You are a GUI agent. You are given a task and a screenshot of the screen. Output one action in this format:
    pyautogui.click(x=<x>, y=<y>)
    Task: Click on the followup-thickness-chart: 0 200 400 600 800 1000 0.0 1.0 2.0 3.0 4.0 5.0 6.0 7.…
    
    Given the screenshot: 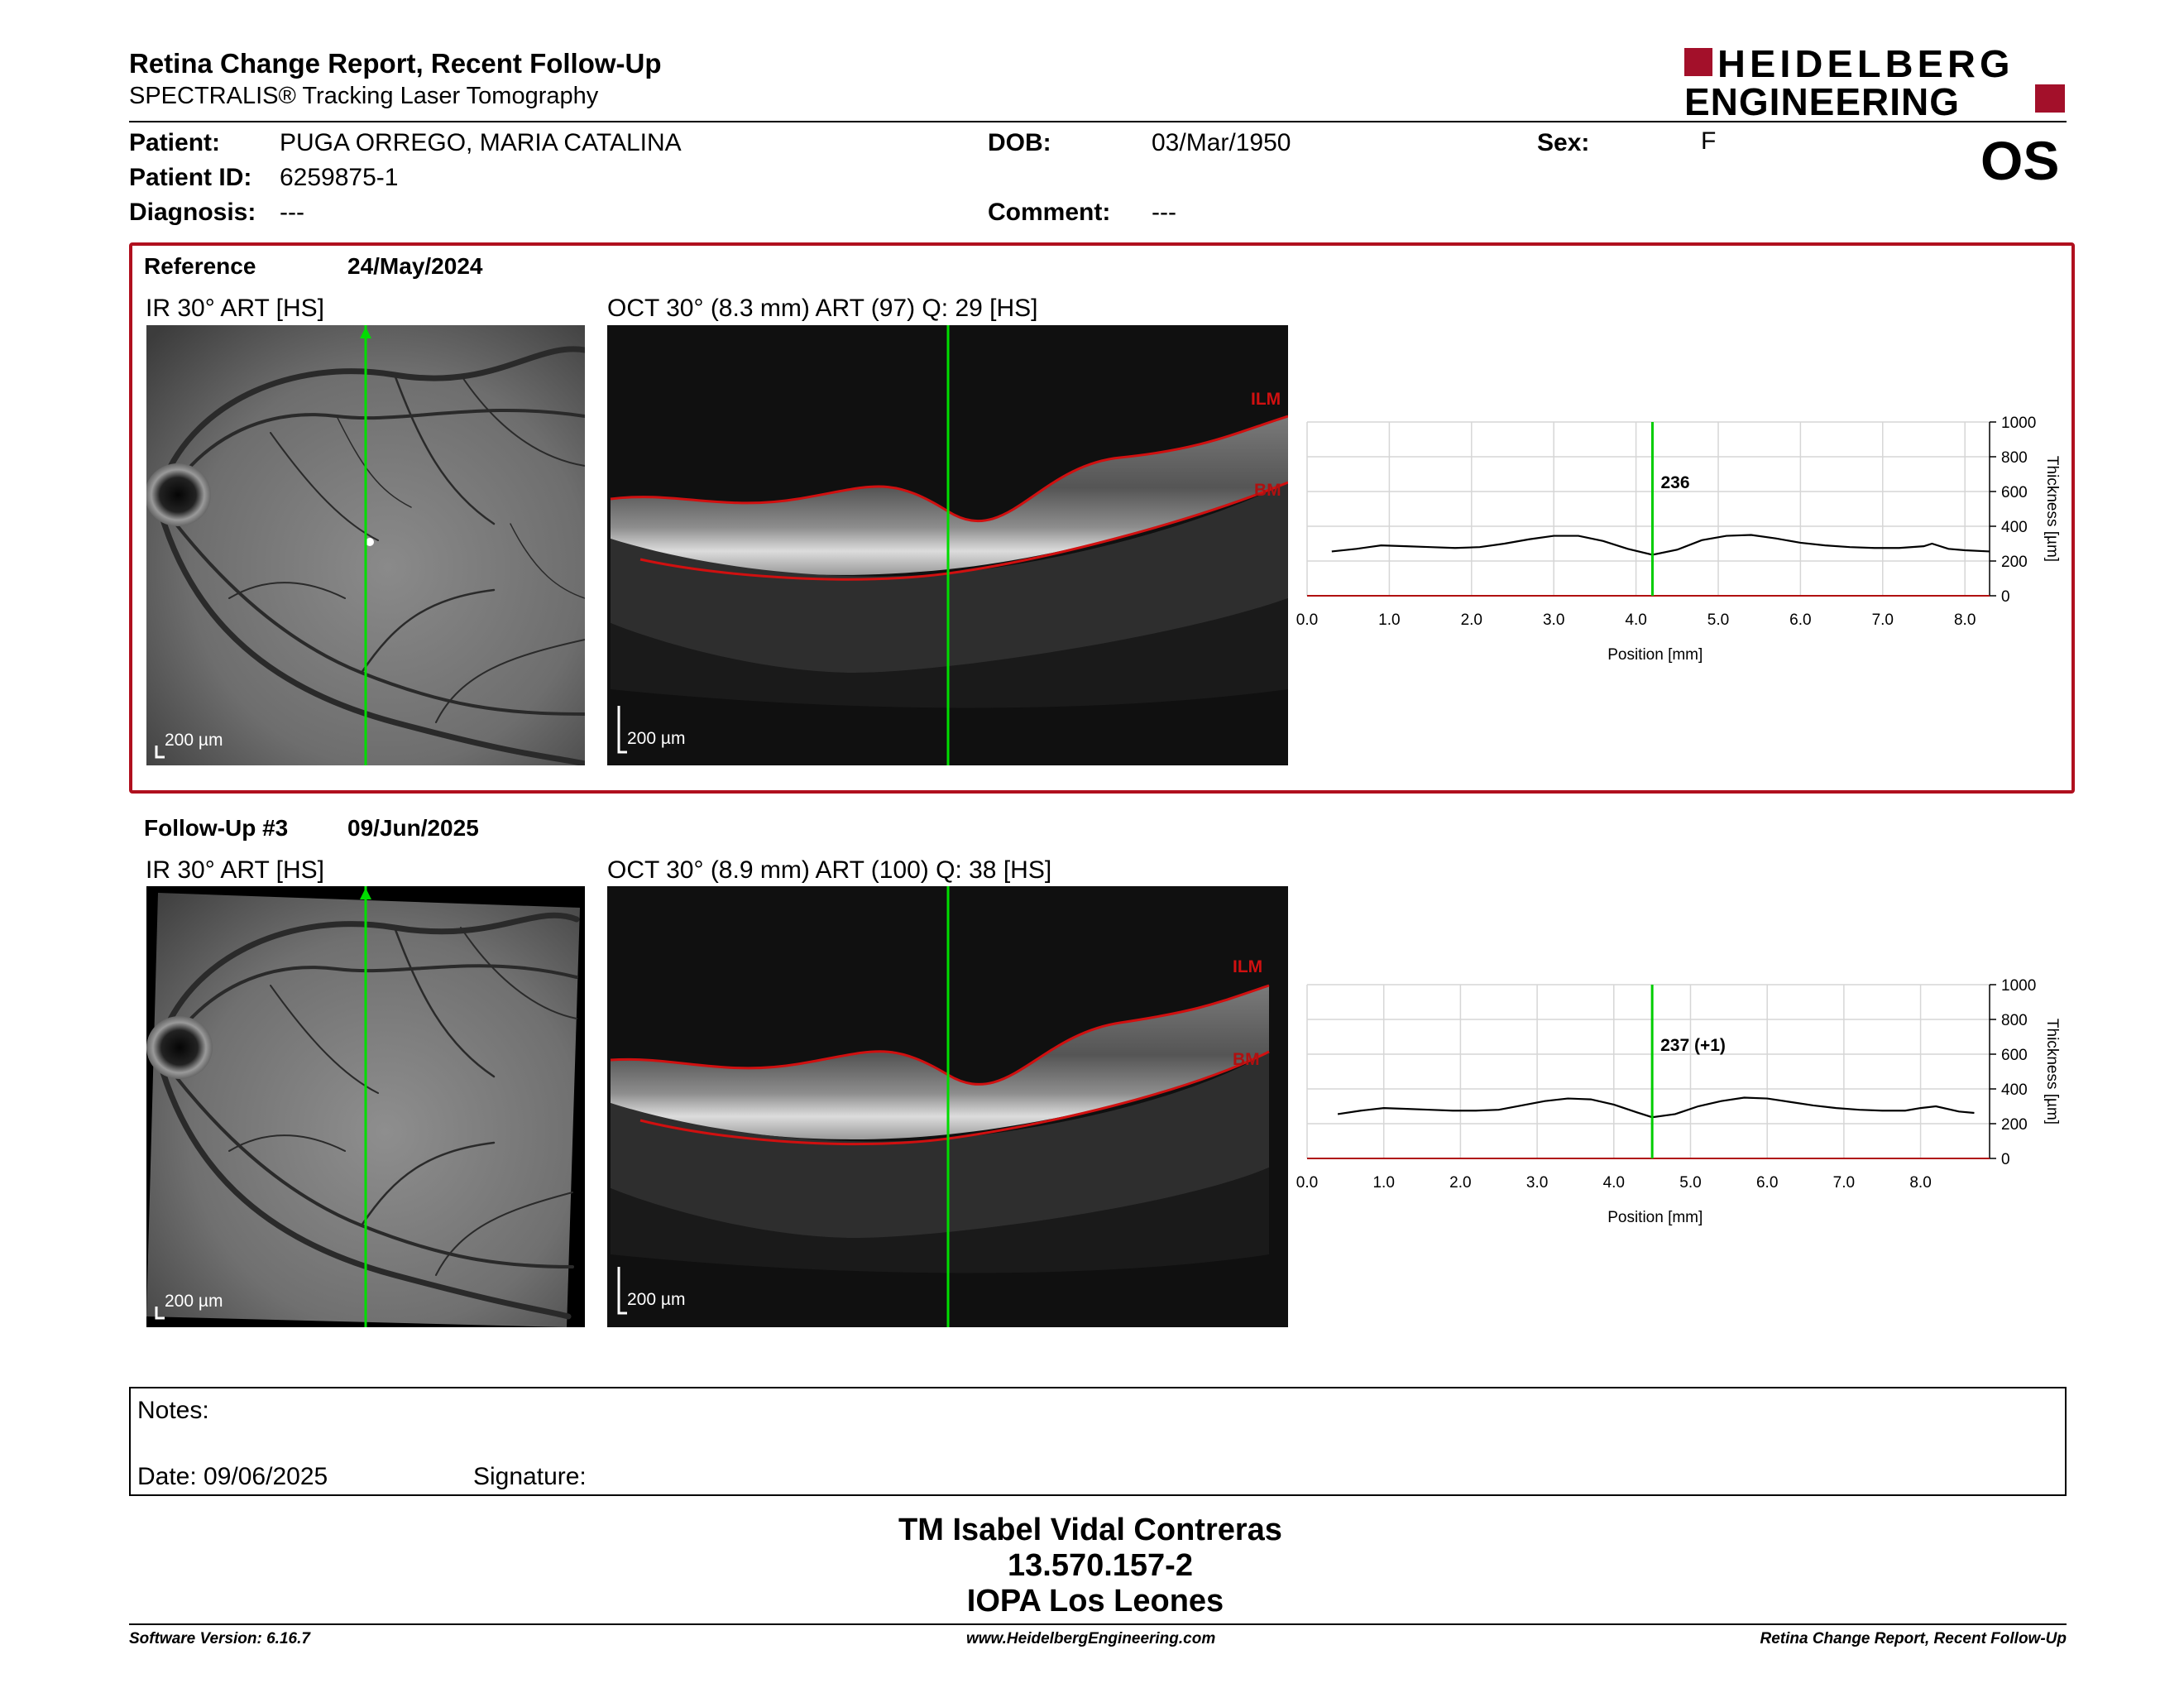 What is the action you would take?
    pyautogui.click(x=1678, y=1101)
    